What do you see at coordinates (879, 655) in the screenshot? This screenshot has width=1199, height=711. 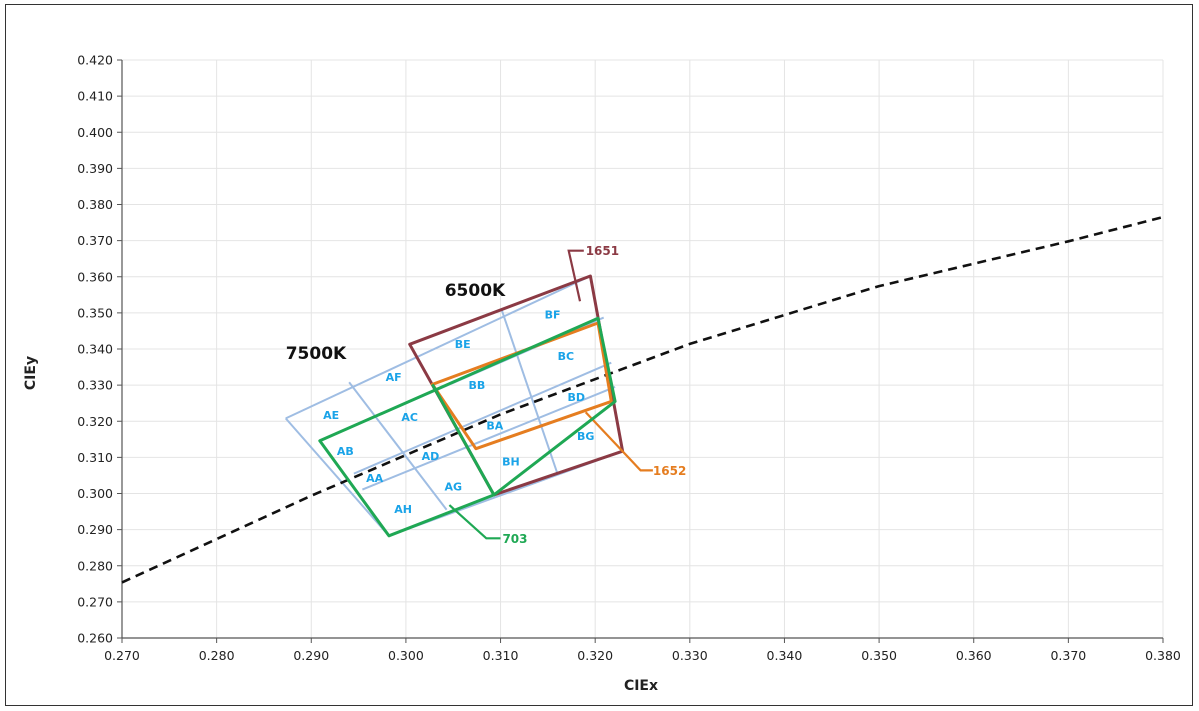 I see `x-tick-label: 0.350` at bounding box center [879, 655].